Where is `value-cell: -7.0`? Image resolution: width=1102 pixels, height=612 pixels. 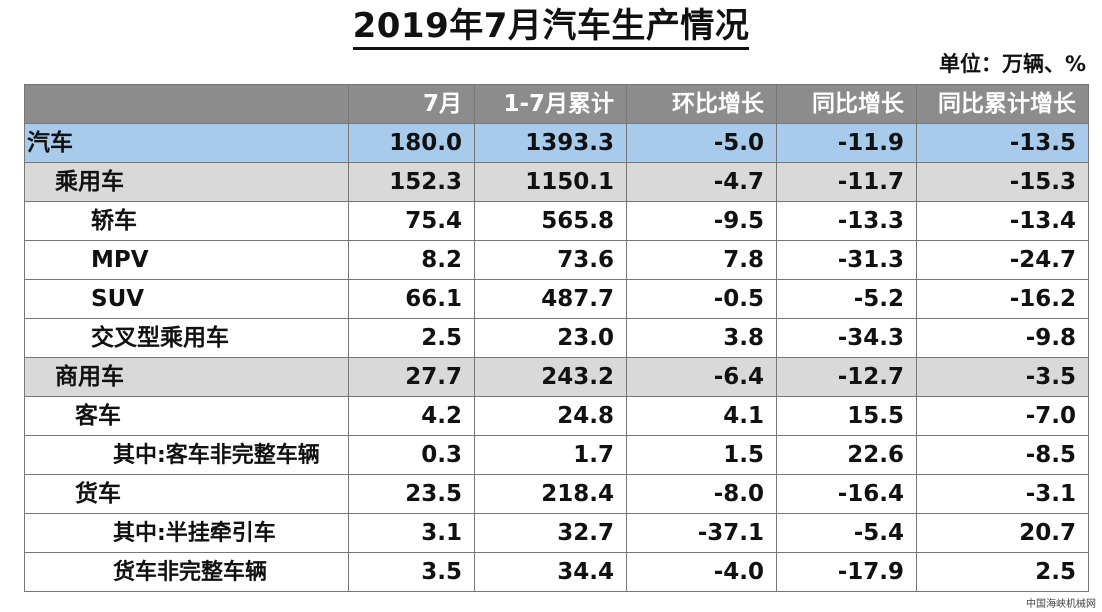 value-cell: -7.0 is located at coordinates (1002, 416).